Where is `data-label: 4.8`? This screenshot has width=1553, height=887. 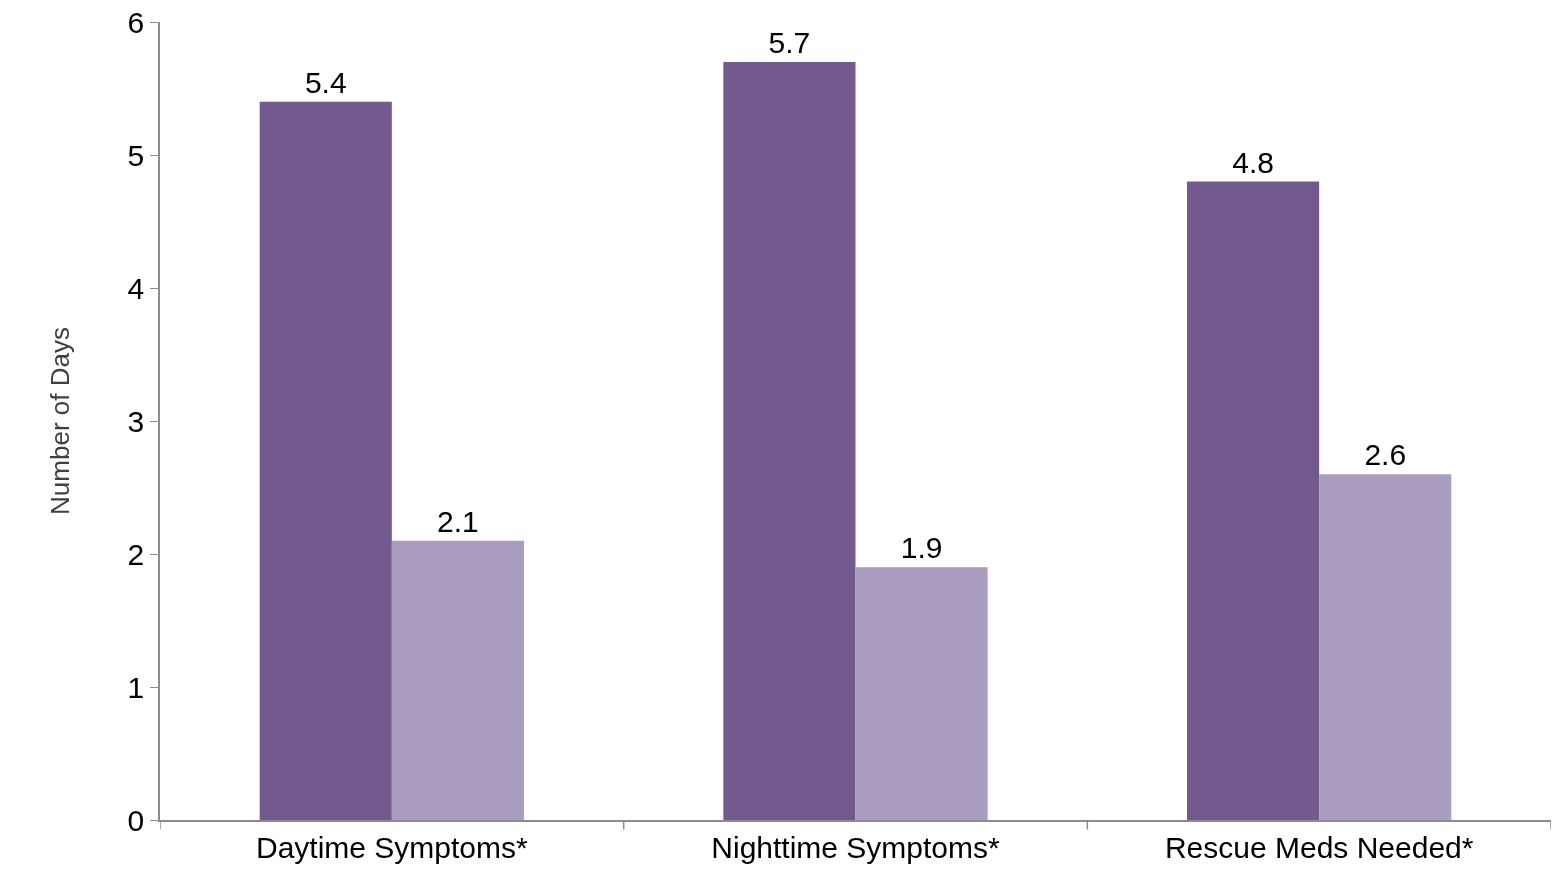
data-label: 4.8 is located at coordinates (1253, 162).